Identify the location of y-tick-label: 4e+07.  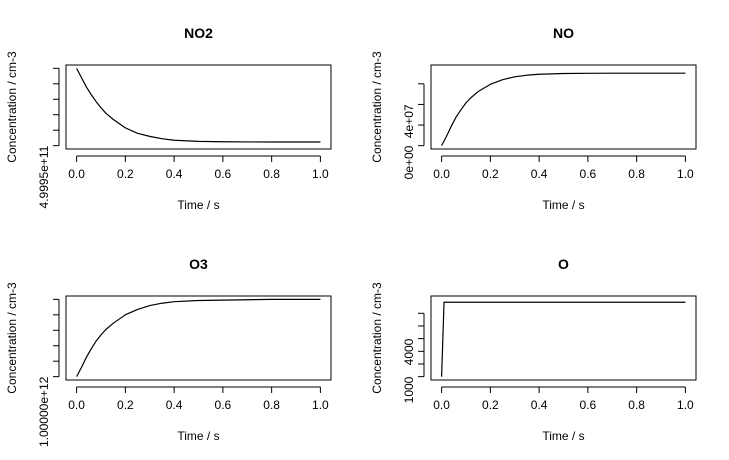
(409, 121).